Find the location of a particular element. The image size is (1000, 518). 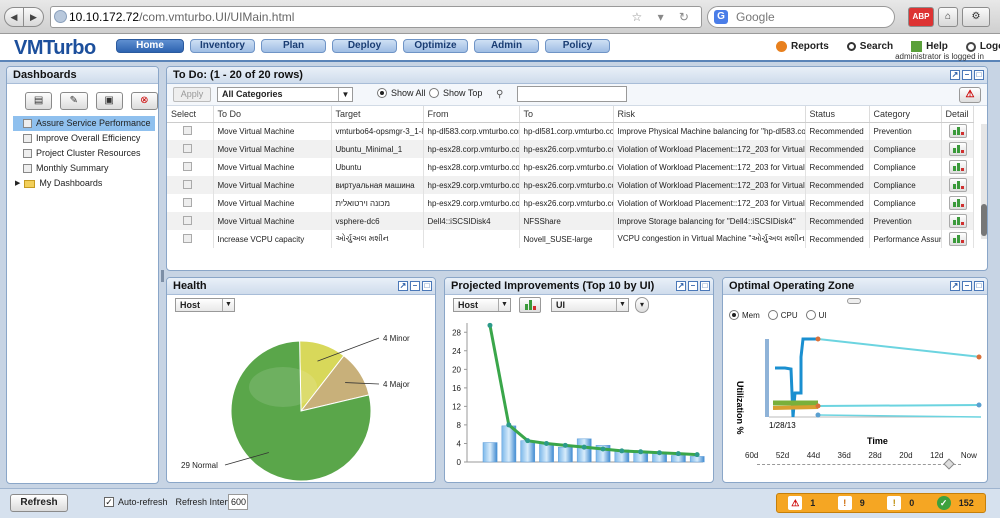

star-reload-icons: ☆ ▾ ↻ is located at coordinates (663, 17).